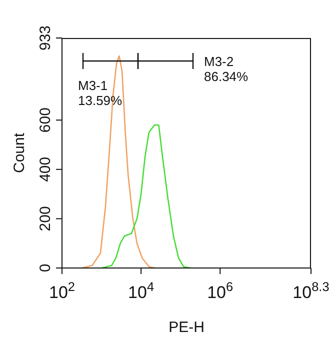 The width and height of the screenshot is (333, 350). I want to click on x-tick-label: 10$^{8.3}$, so click(311, 290).